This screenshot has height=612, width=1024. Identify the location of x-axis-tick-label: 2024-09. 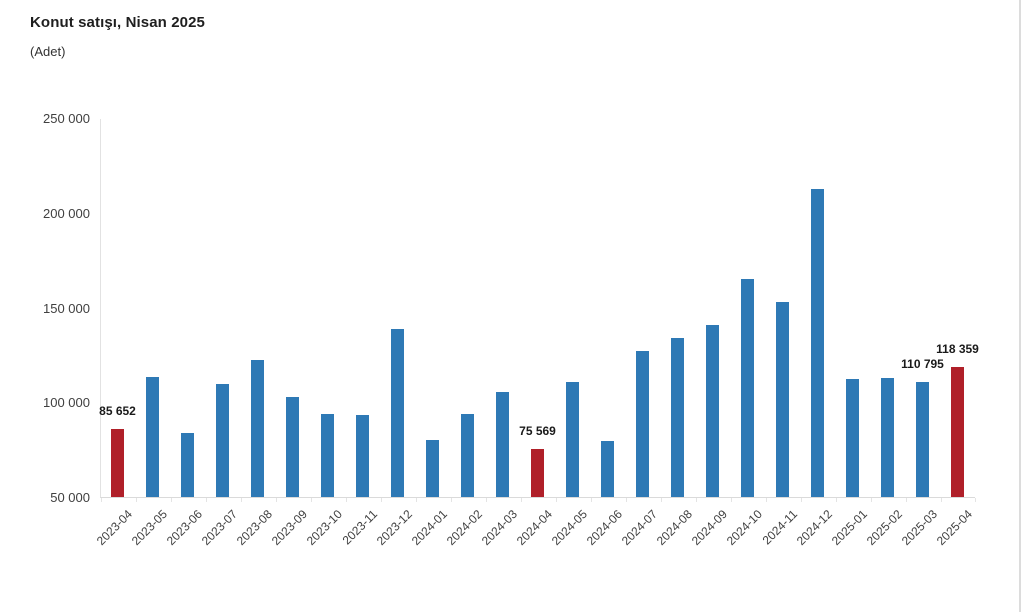
(710, 528).